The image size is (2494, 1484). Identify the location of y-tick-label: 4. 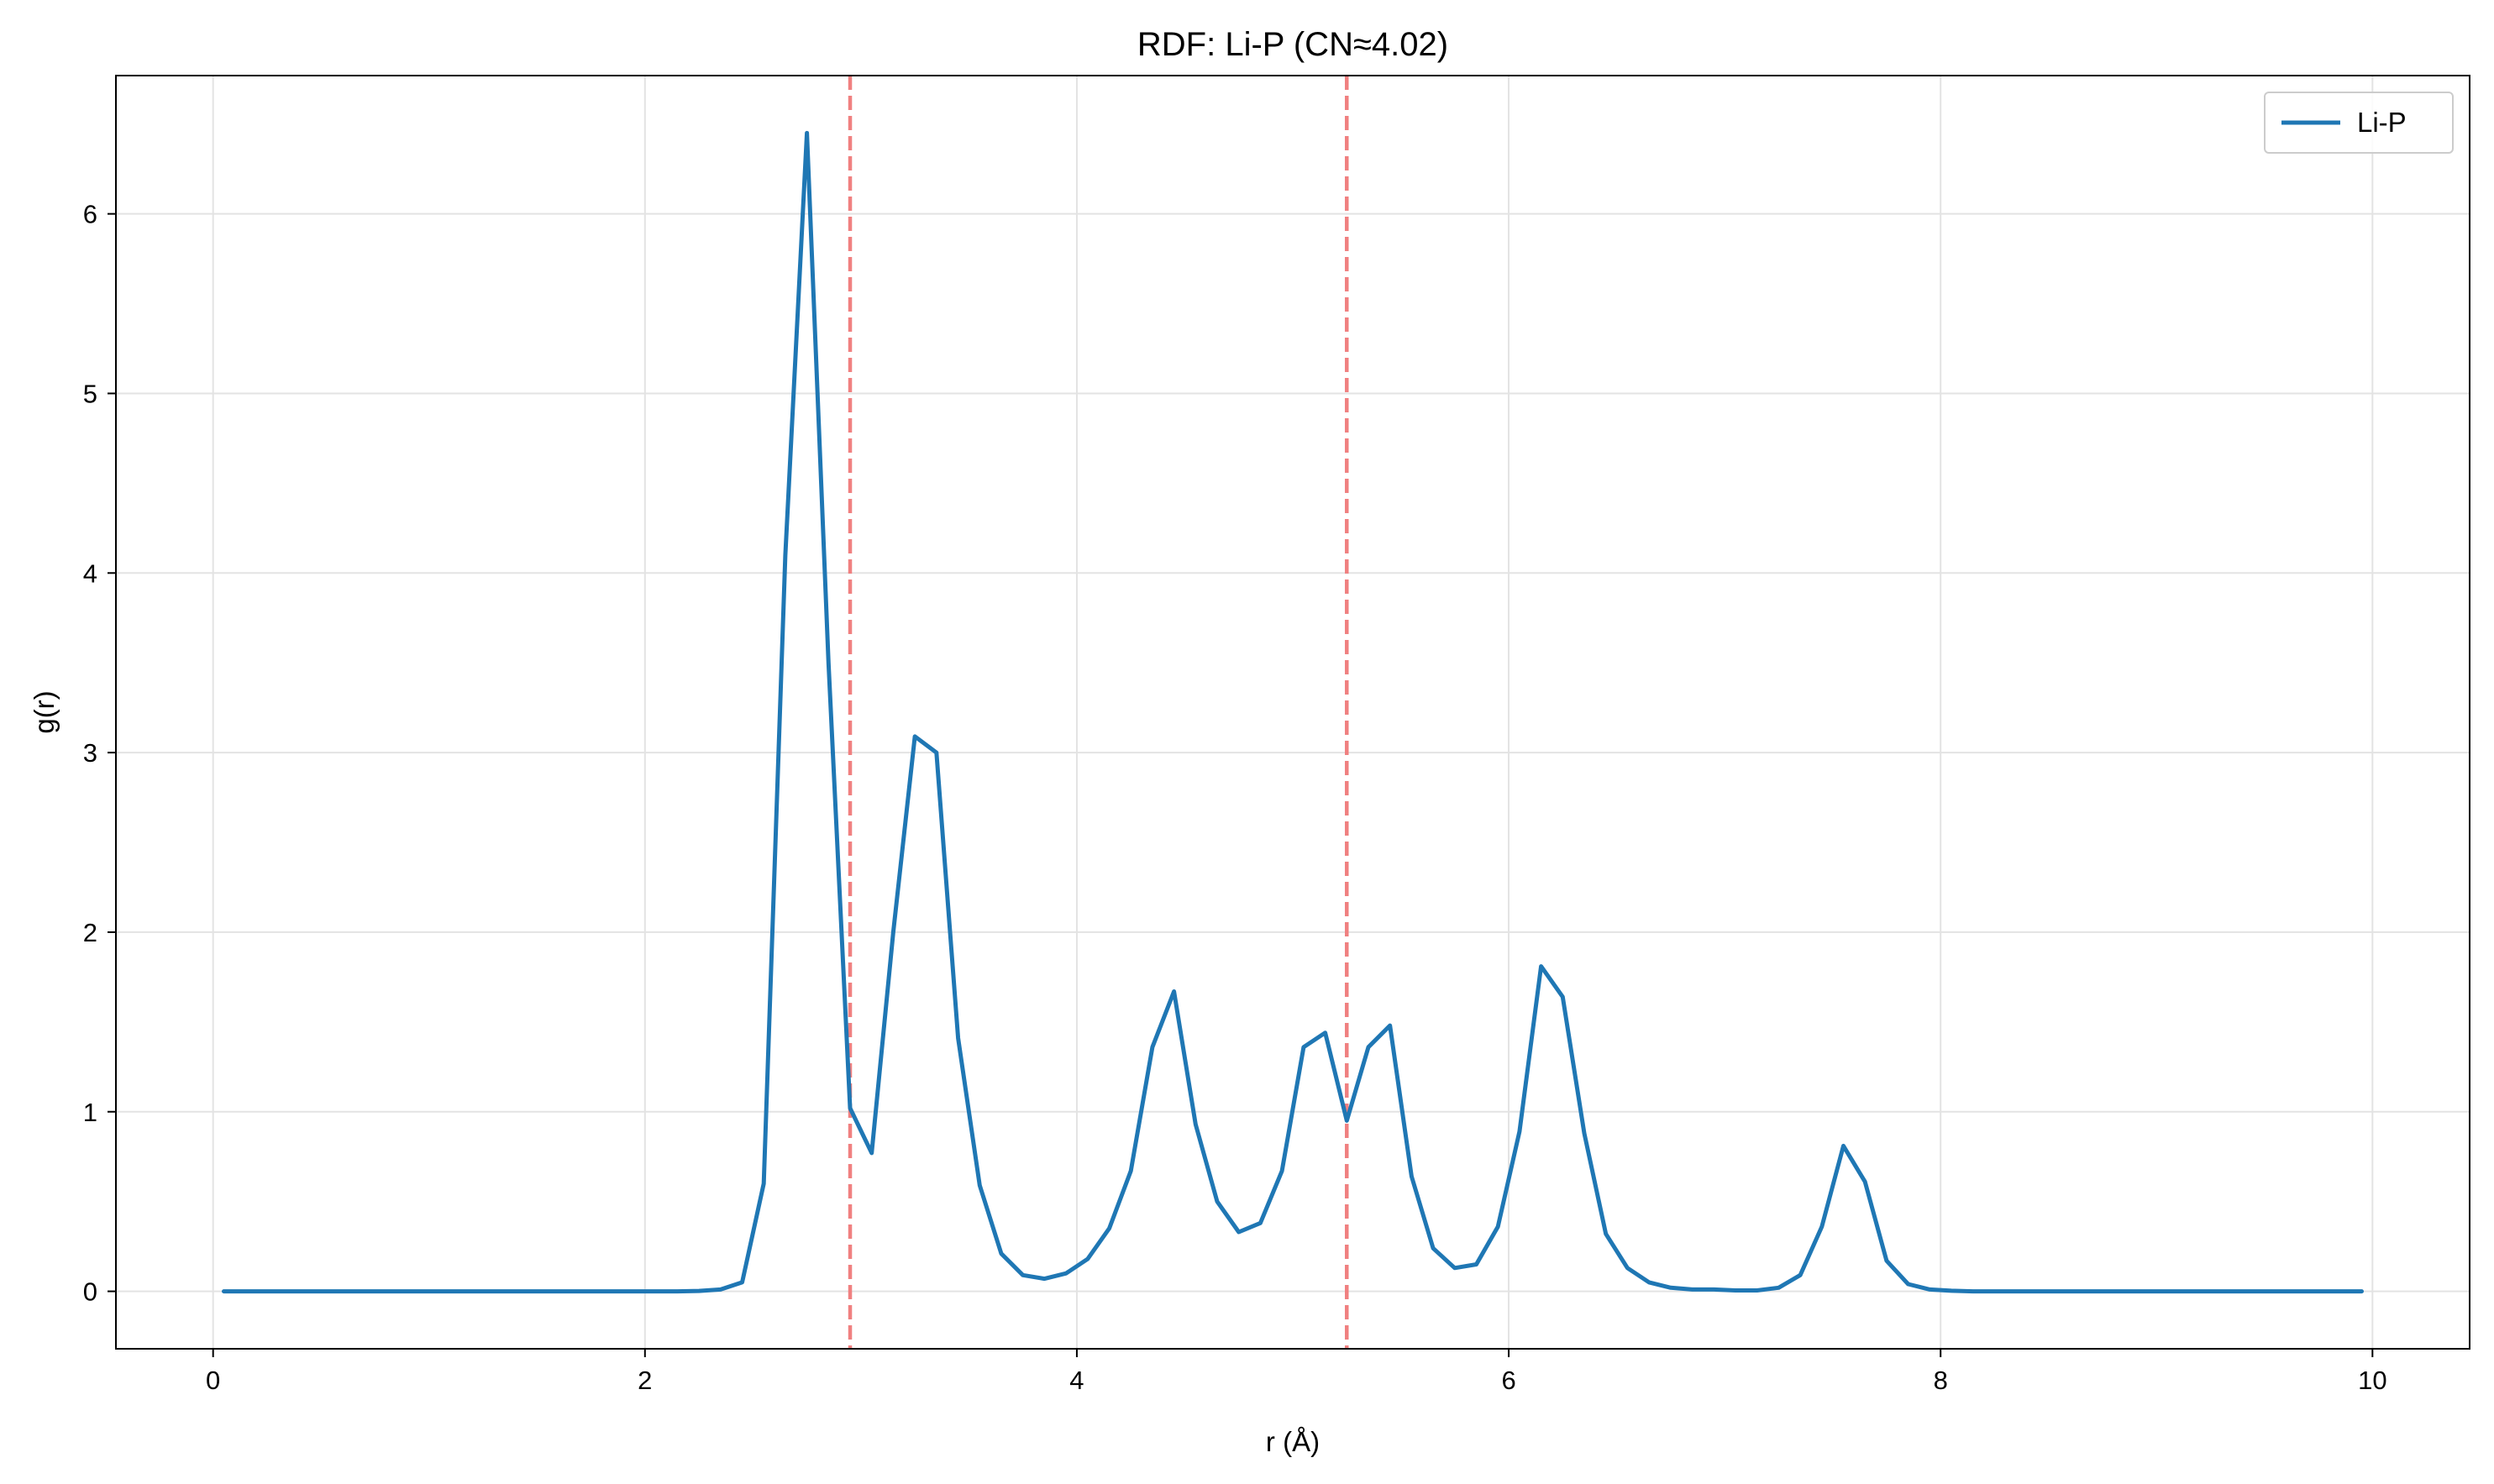
(90, 573).